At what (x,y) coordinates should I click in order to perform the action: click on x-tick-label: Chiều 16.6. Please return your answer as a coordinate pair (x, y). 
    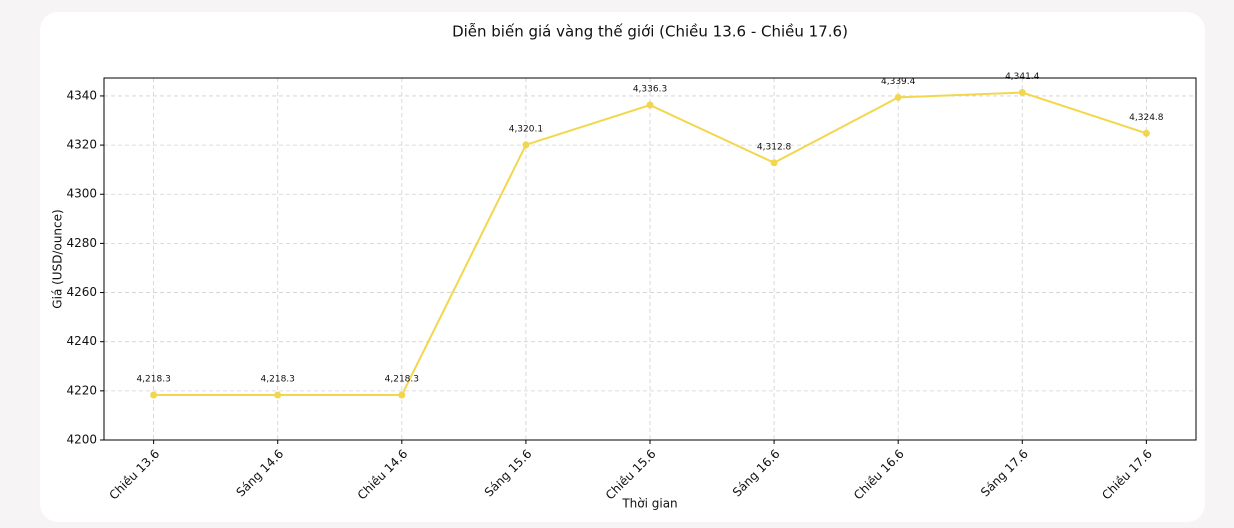
    Looking at the image, I should click on (879, 475).